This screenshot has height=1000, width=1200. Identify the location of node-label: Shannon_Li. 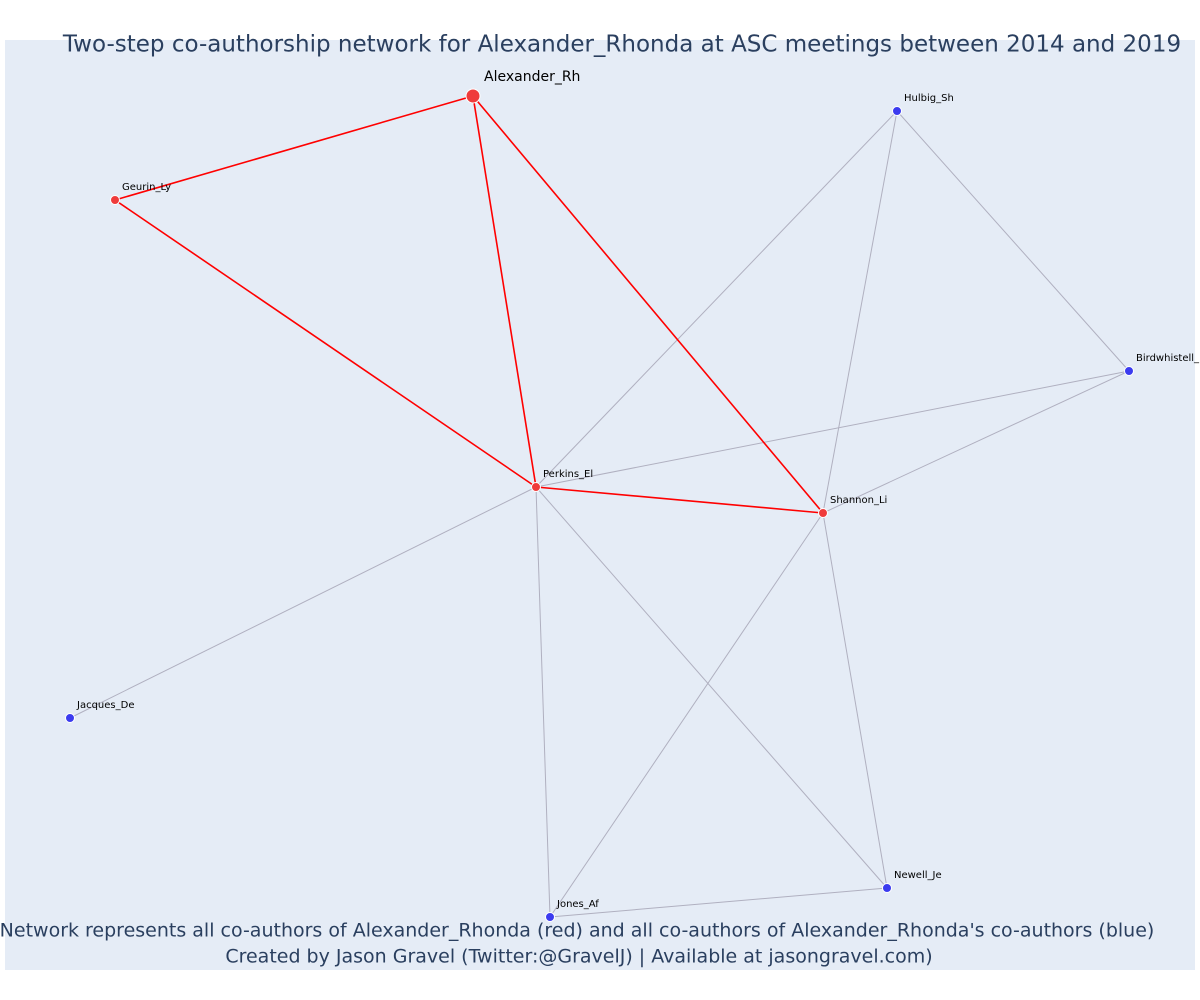
(858, 500).